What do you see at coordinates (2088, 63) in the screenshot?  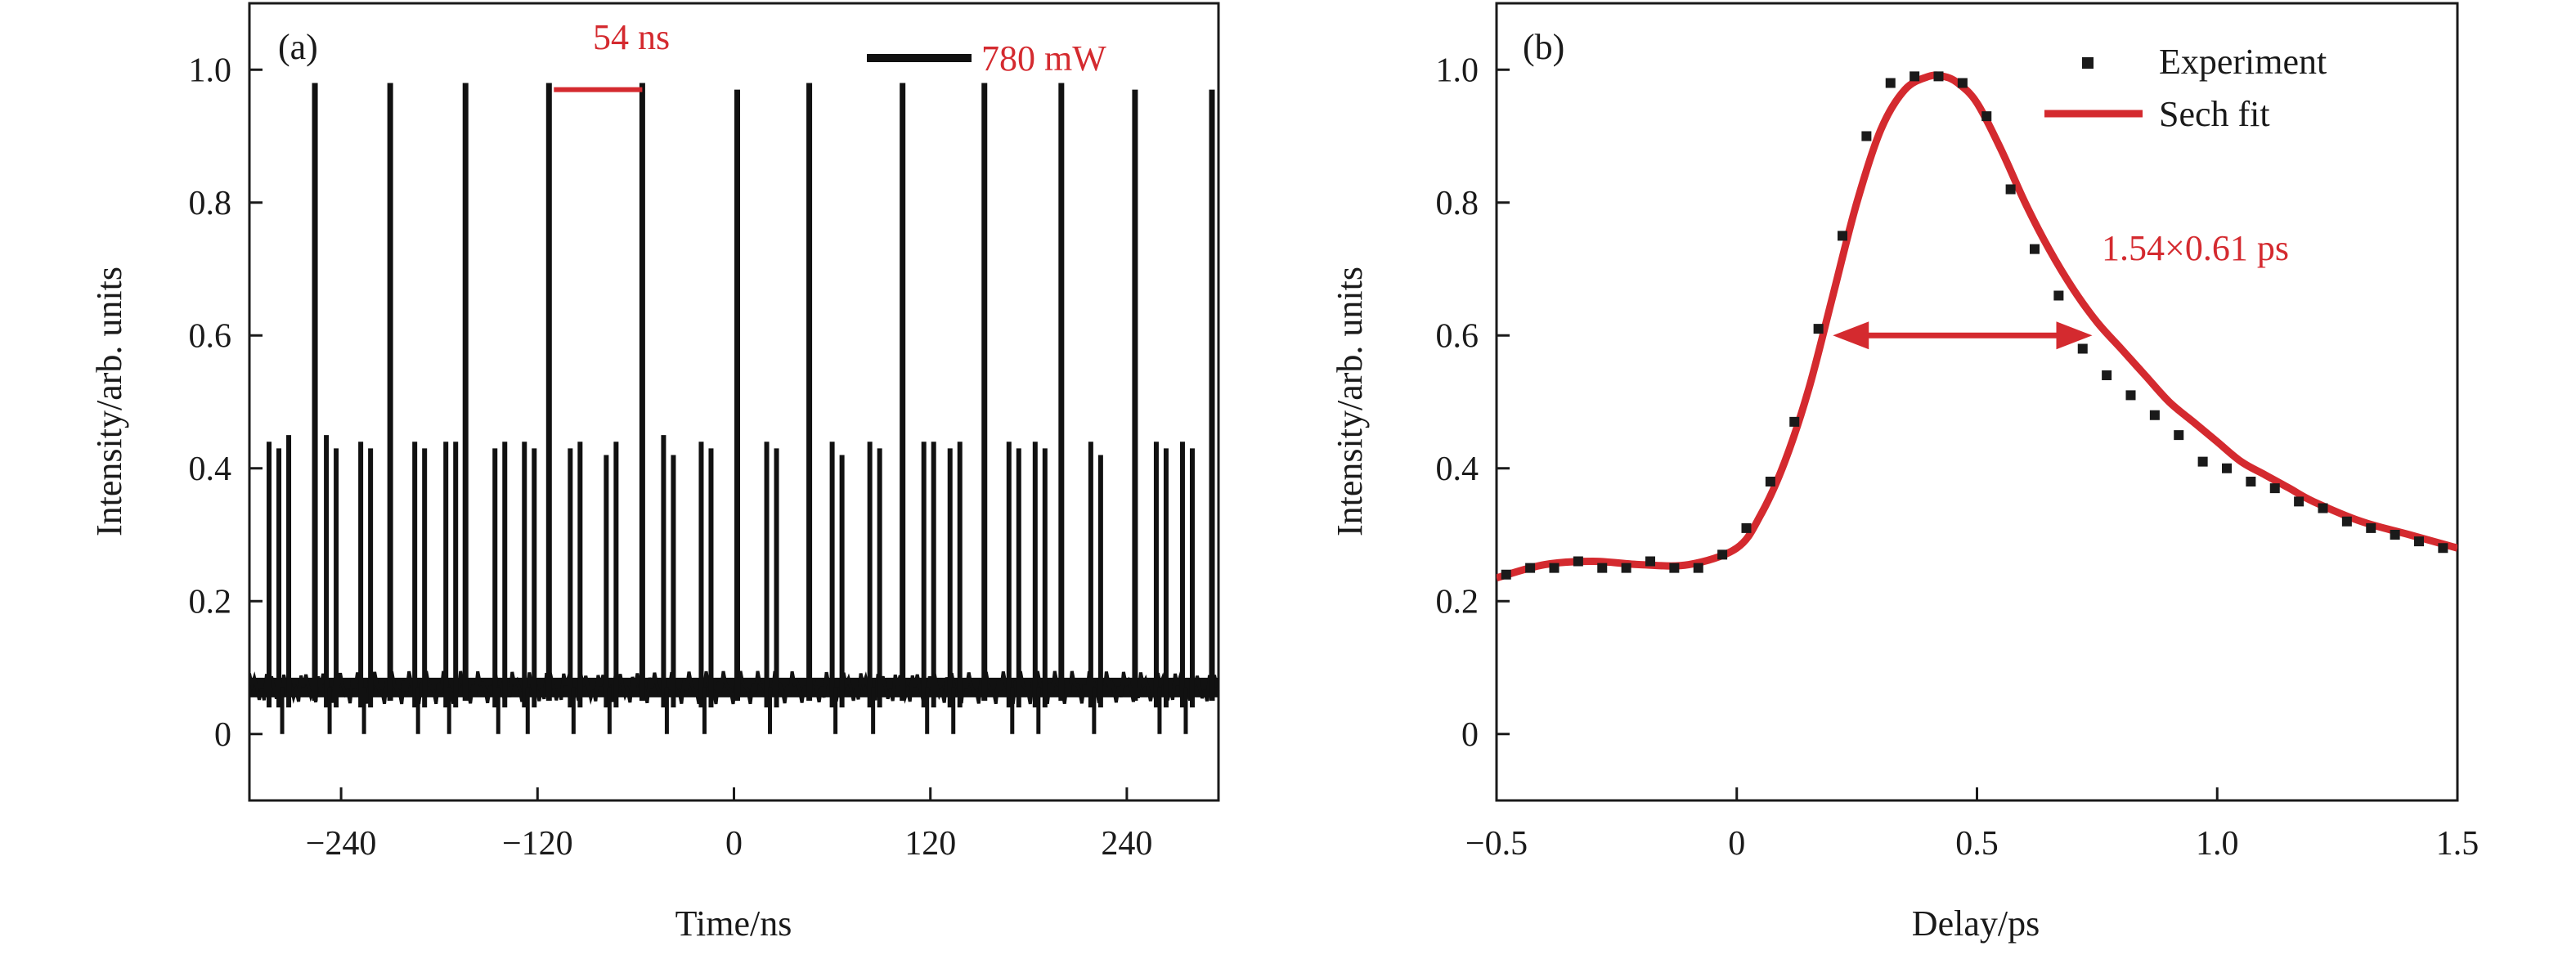 I see `legend-marker-experiment` at bounding box center [2088, 63].